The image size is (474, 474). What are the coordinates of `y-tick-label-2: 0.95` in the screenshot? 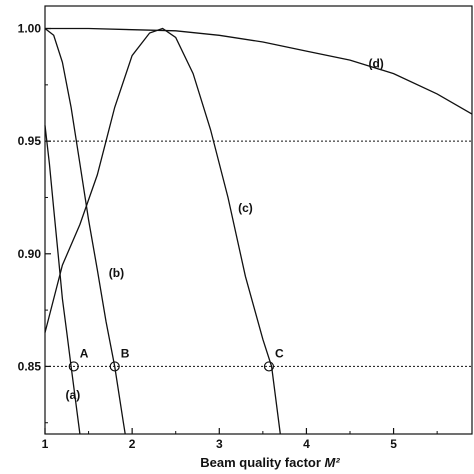 It's located at (30, 141).